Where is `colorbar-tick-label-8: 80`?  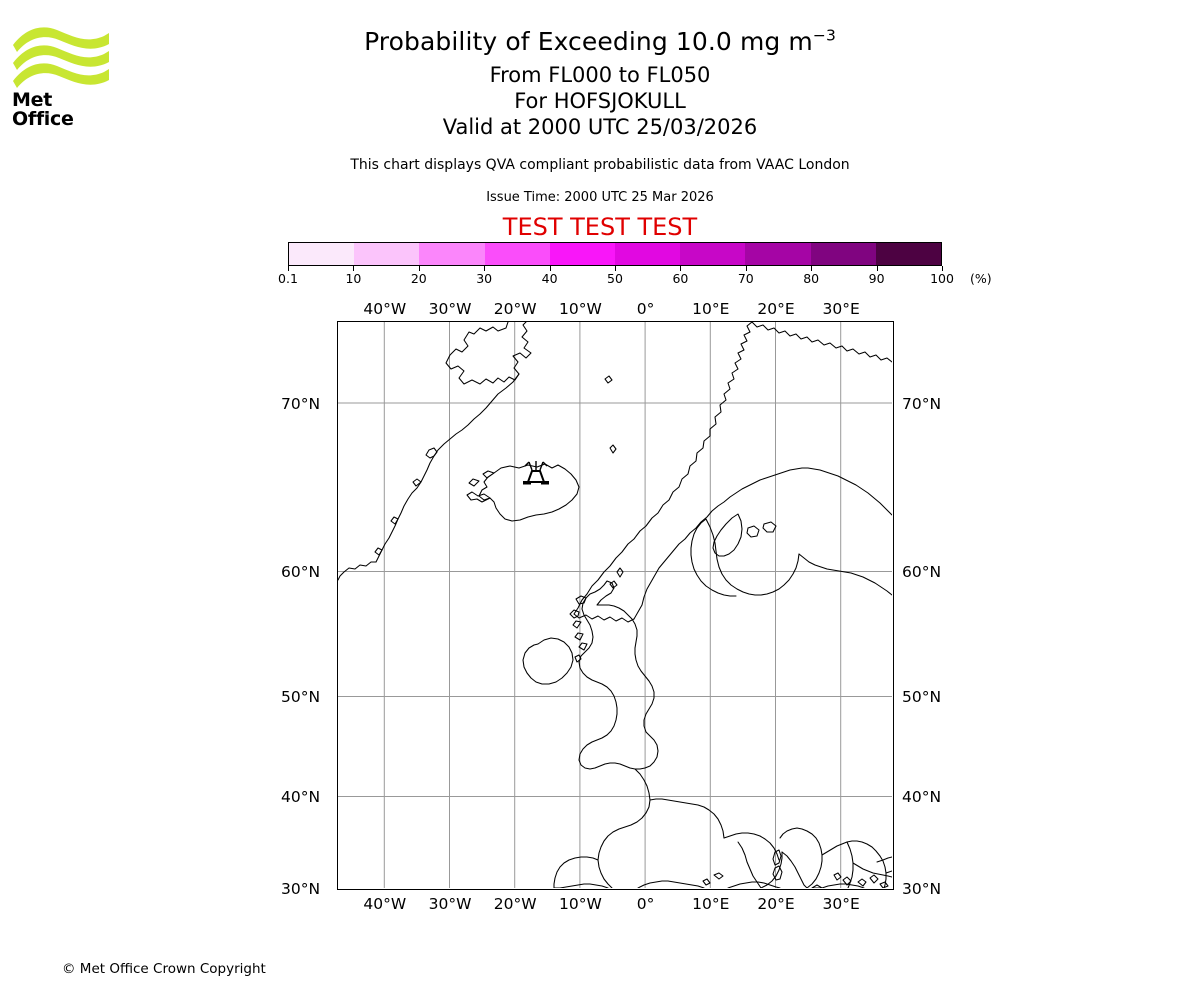 colorbar-tick-label-8: 80 is located at coordinates (811, 278).